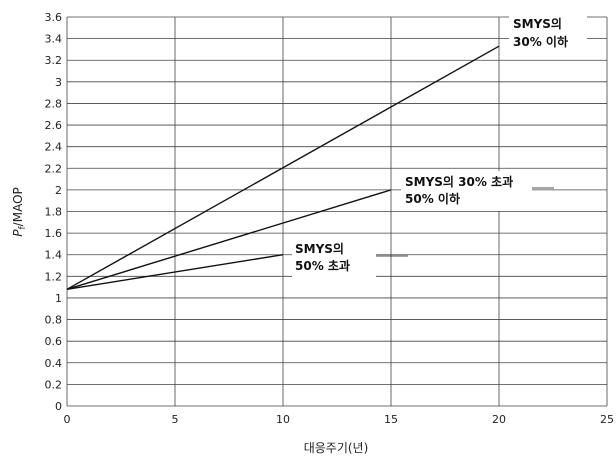 The image size is (616, 459). Describe the element at coordinates (54, 276) in the screenshot. I see `y-tick-label: 1.2` at that location.